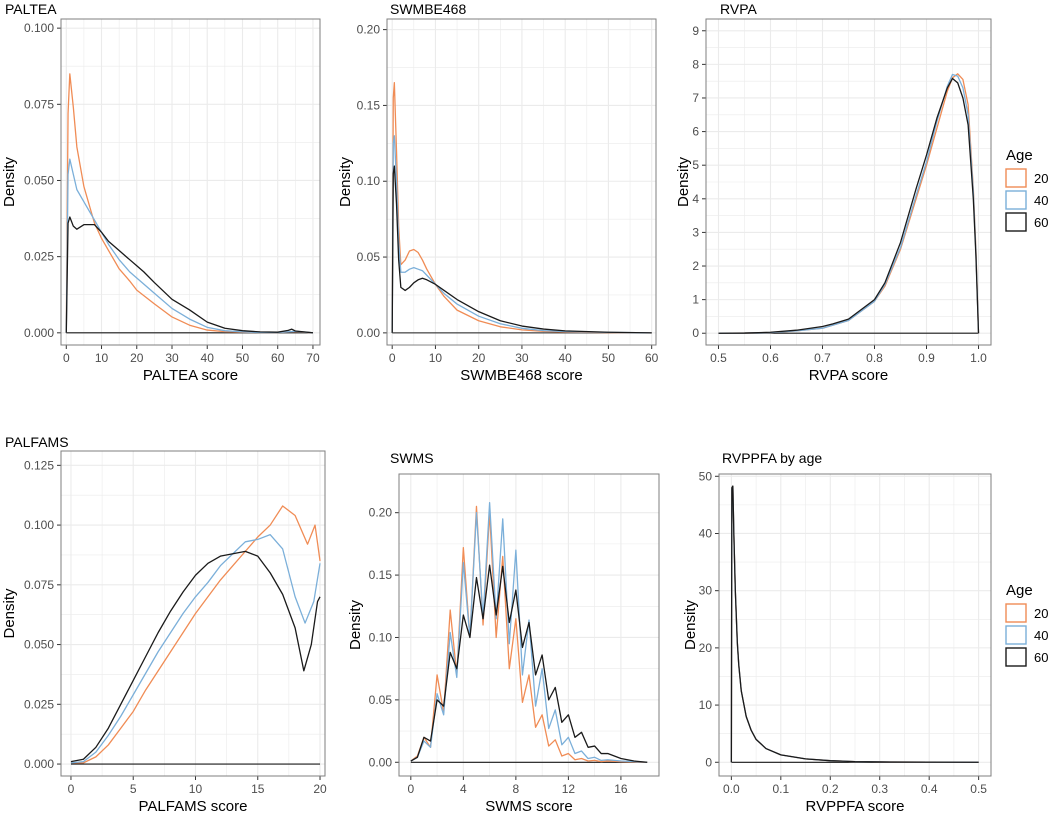 Image resolution: width=1056 pixels, height=824 pixels. What do you see at coordinates (978, 358) in the screenshot?
I see `x-tick-label: 1.0` at bounding box center [978, 358].